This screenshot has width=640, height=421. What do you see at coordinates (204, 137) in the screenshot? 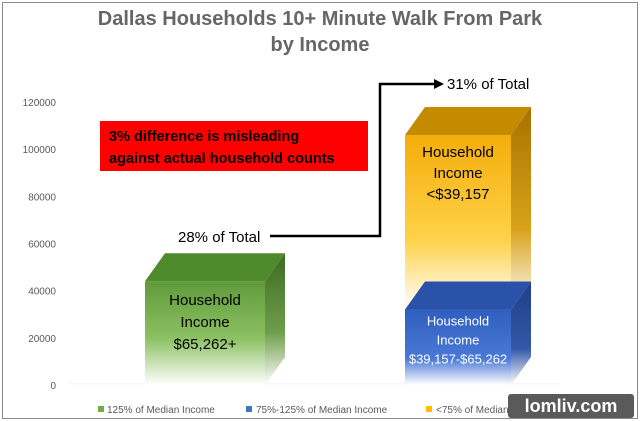
I see `callout-line-1: 3% difference is misleading` at bounding box center [204, 137].